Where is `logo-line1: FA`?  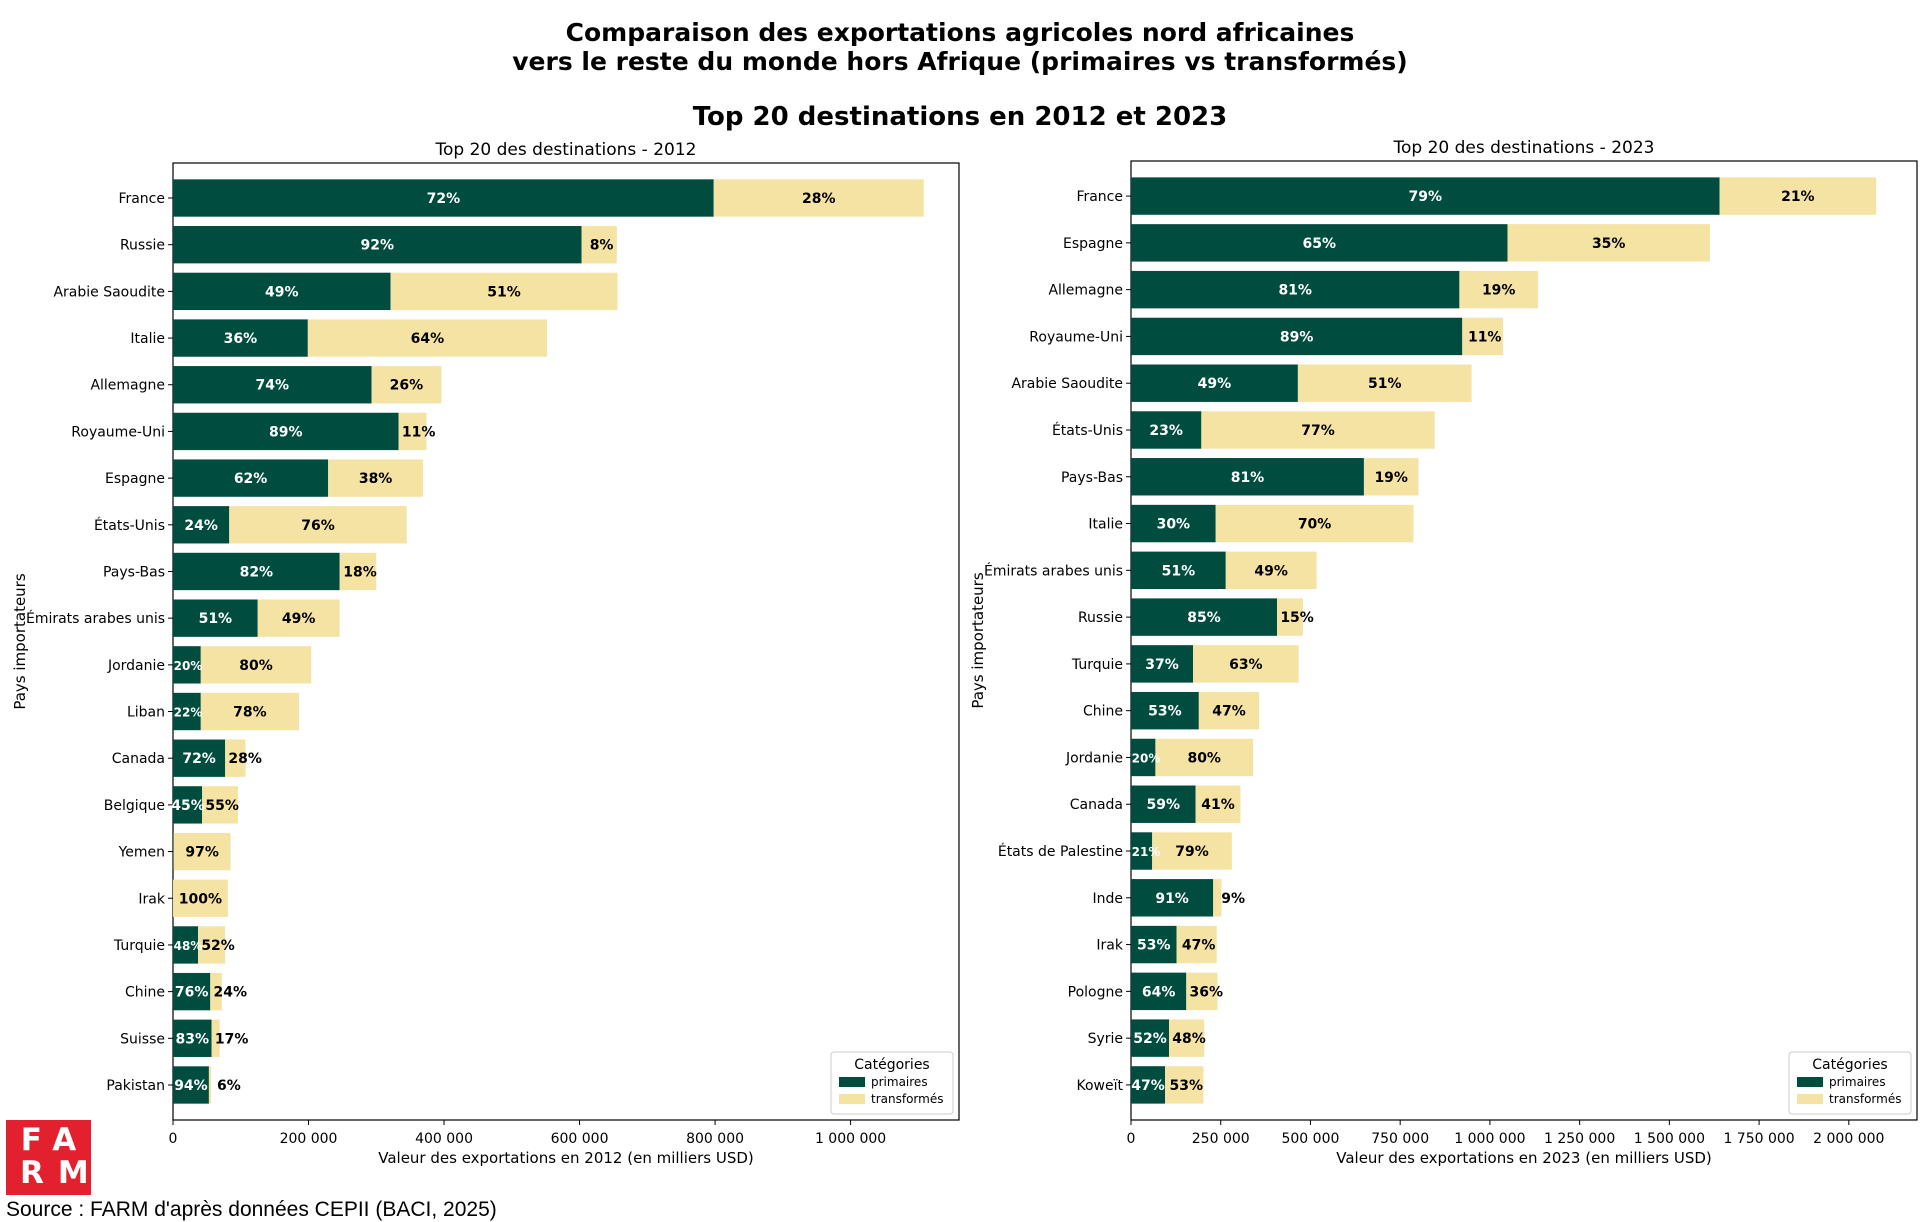 logo-line1: FA is located at coordinates (55, 1140).